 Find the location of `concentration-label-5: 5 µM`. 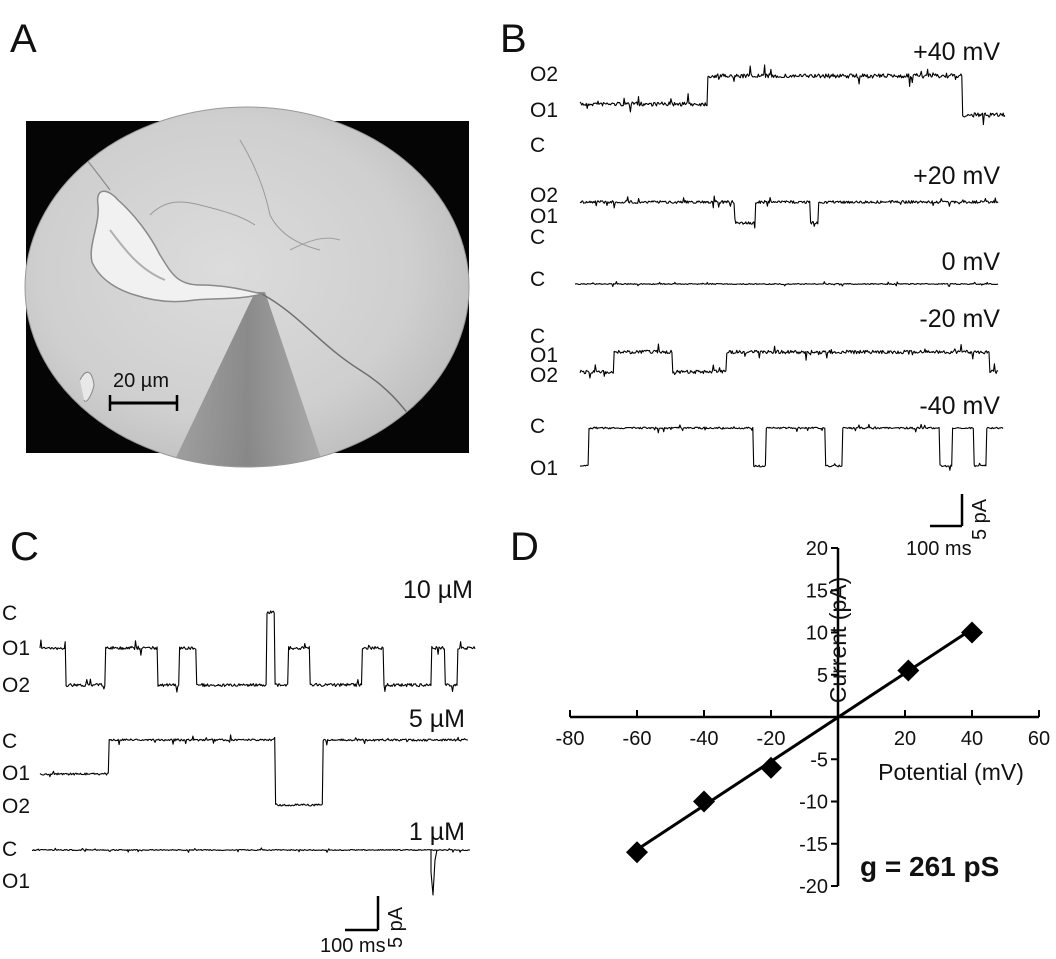

concentration-label-5: 5 µM is located at coordinates (437, 719).